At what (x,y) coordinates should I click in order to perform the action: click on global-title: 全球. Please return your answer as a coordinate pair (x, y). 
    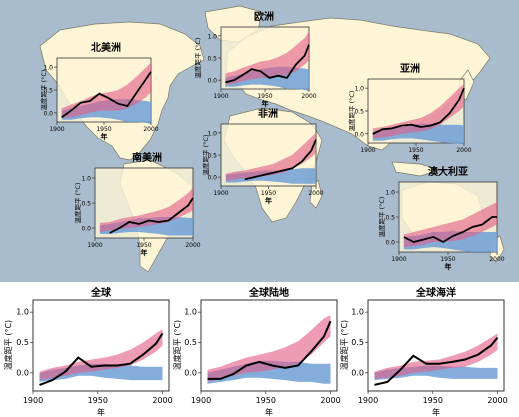
    Looking at the image, I should click on (101, 292).